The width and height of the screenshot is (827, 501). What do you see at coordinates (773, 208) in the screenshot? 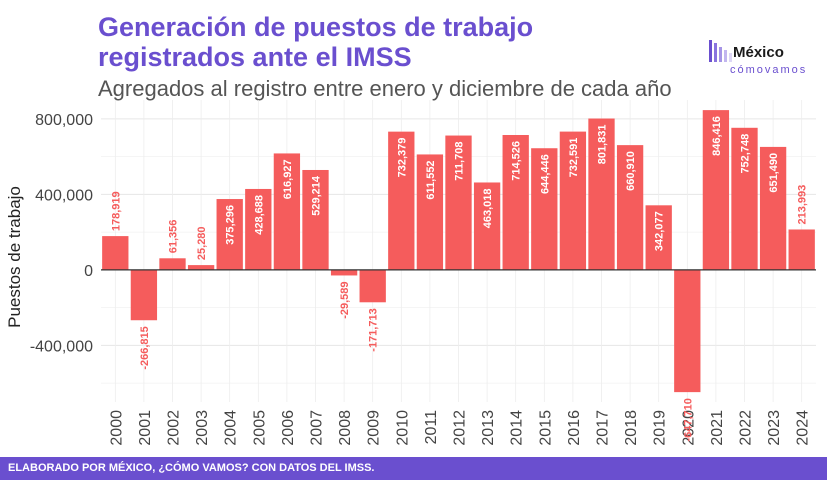
I see `bar-2023` at bounding box center [773, 208].